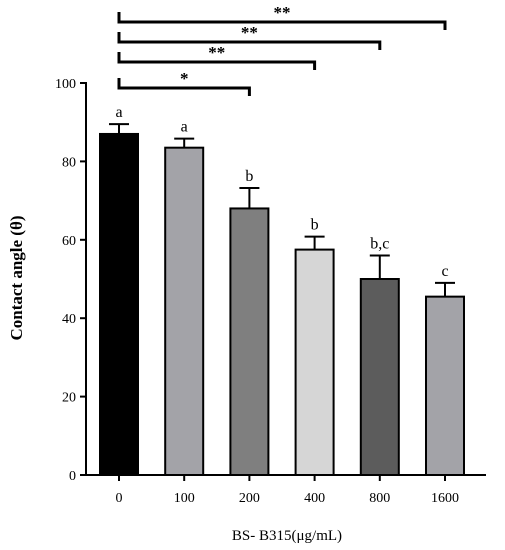 The width and height of the screenshot is (505, 550). I want to click on x-tick-label: 200, so click(249, 498).